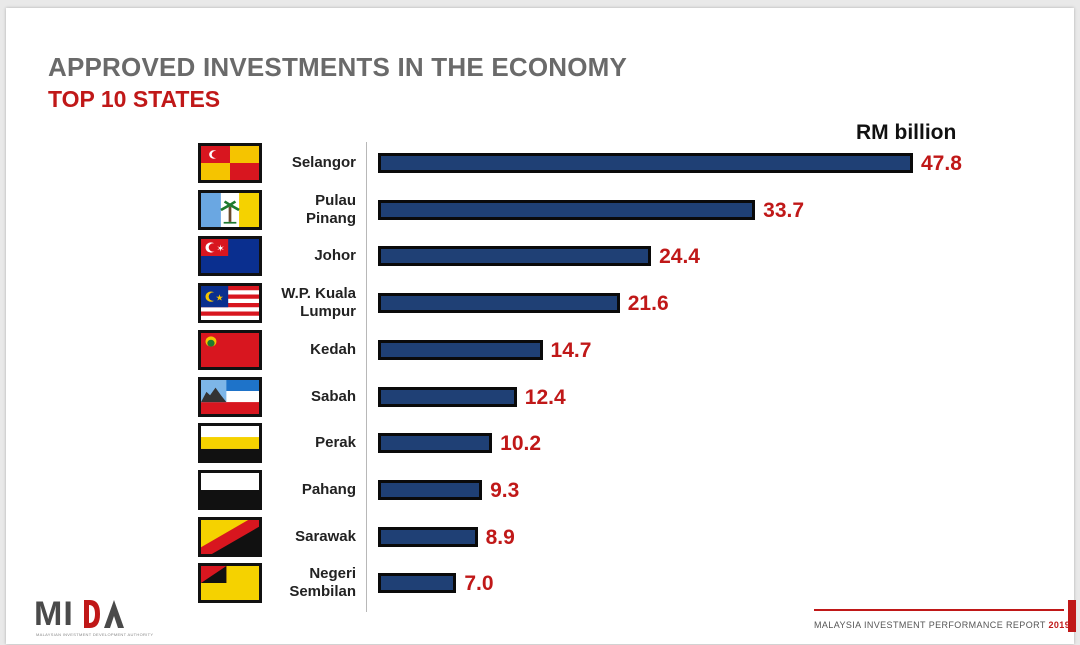 The width and height of the screenshot is (1080, 645). Describe the element at coordinates (521, 444) in the screenshot. I see `value-label: 10.2` at that location.